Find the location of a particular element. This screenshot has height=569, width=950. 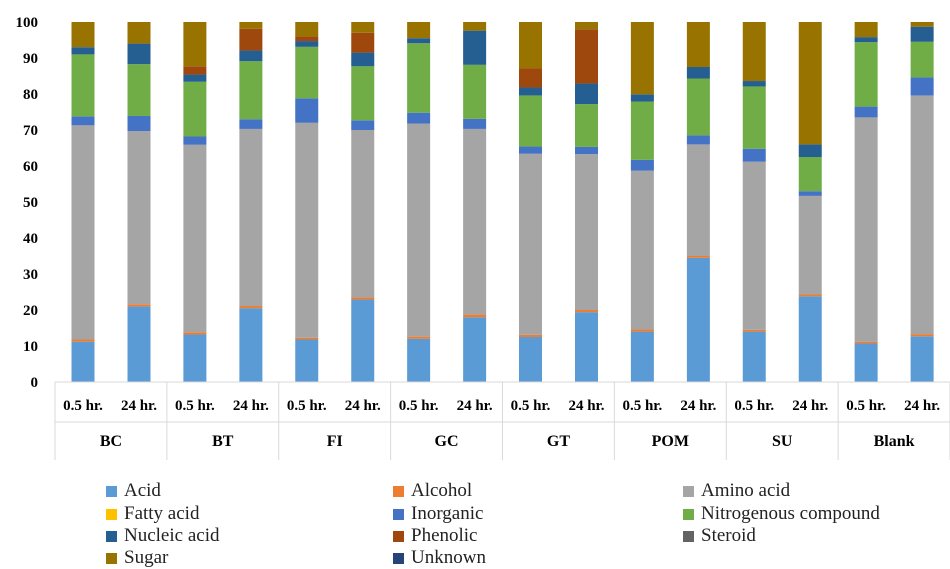

y-tick-label: 80 is located at coordinates (30, 95).